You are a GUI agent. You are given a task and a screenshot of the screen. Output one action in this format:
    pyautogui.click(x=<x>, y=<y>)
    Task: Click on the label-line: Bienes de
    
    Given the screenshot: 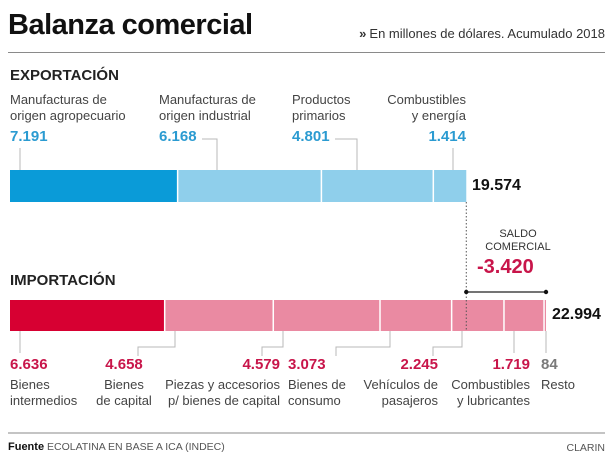 What is the action you would take?
    pyautogui.click(x=317, y=384)
    